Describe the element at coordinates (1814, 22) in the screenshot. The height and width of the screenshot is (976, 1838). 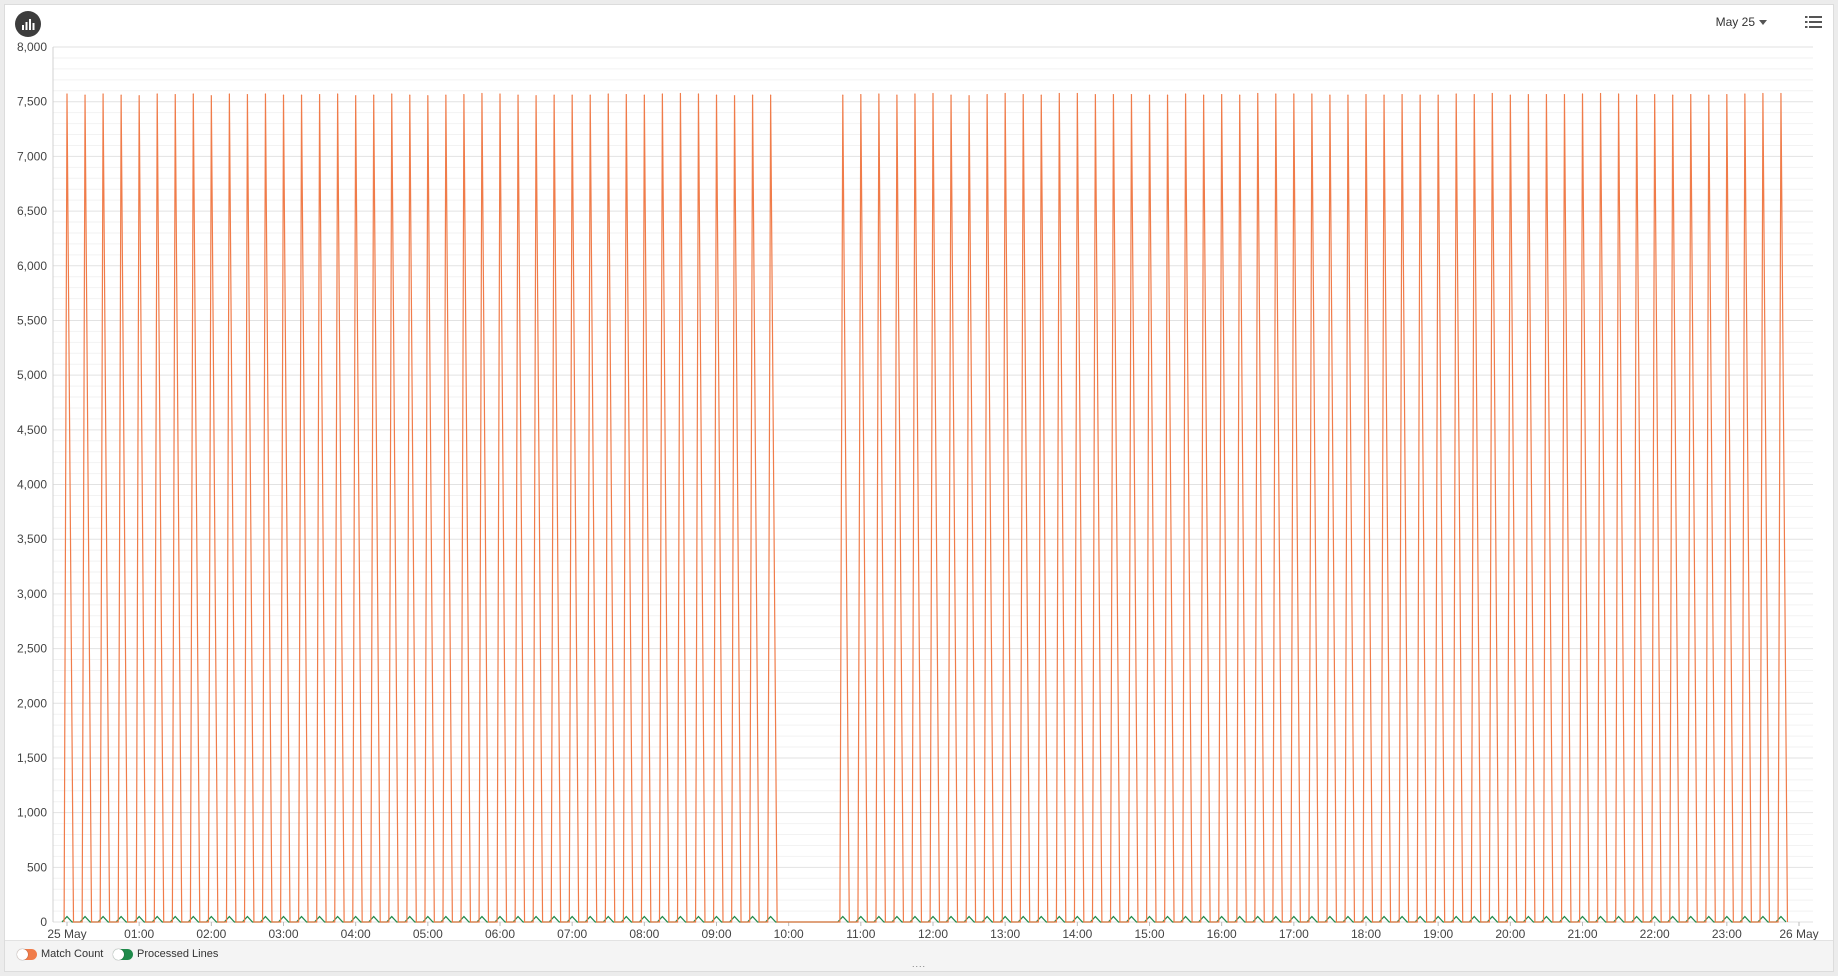
I see `list-menu-icon` at that location.